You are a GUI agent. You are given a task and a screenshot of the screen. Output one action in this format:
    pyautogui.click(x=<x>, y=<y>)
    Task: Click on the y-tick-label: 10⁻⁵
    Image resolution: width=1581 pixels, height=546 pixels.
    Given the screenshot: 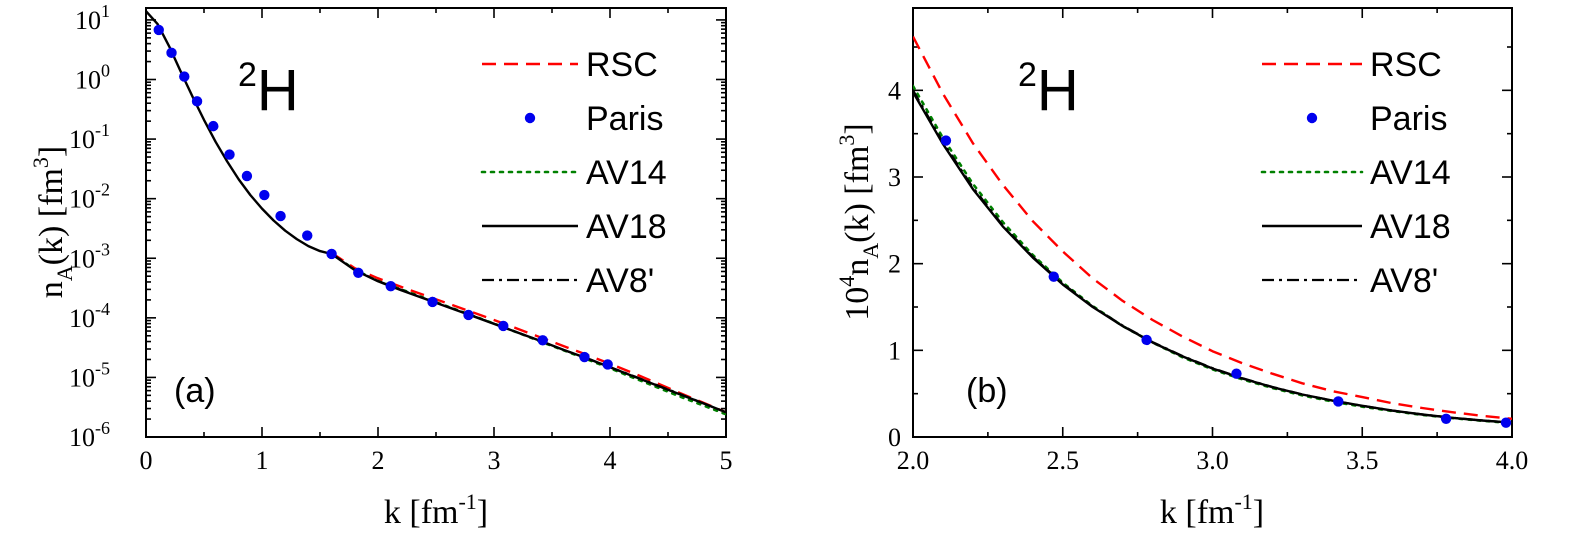 What is the action you would take?
    pyautogui.click(x=89, y=375)
    